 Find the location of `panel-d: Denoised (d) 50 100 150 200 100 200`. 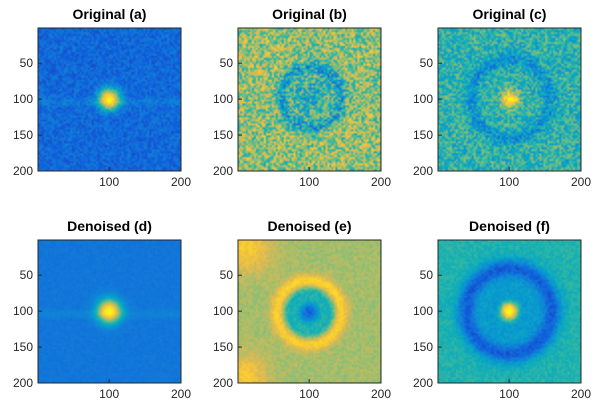

panel-d: Denoised (d) 50 100 150 200 100 200 is located at coordinates (102, 309).